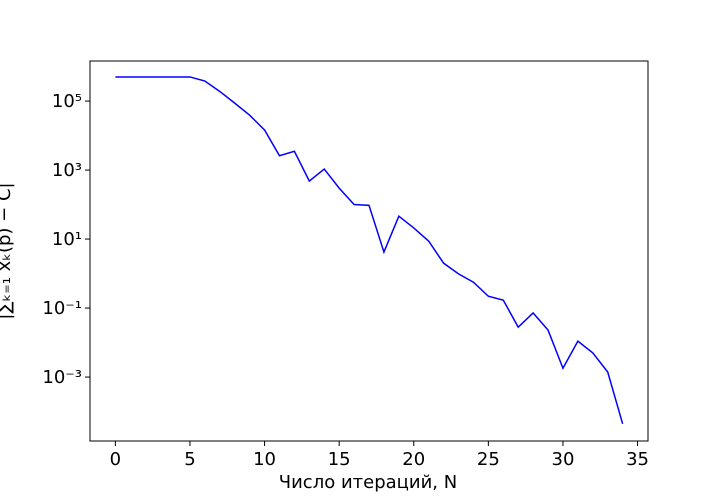 This screenshot has height=504, width=720. What do you see at coordinates (62, 308) in the screenshot?
I see `y-tick-label: 10⁻¹` at bounding box center [62, 308].